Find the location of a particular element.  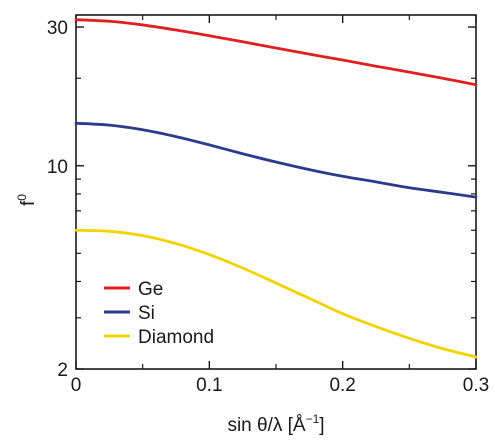

x-tick-label: 0.3 is located at coordinates (476, 385).